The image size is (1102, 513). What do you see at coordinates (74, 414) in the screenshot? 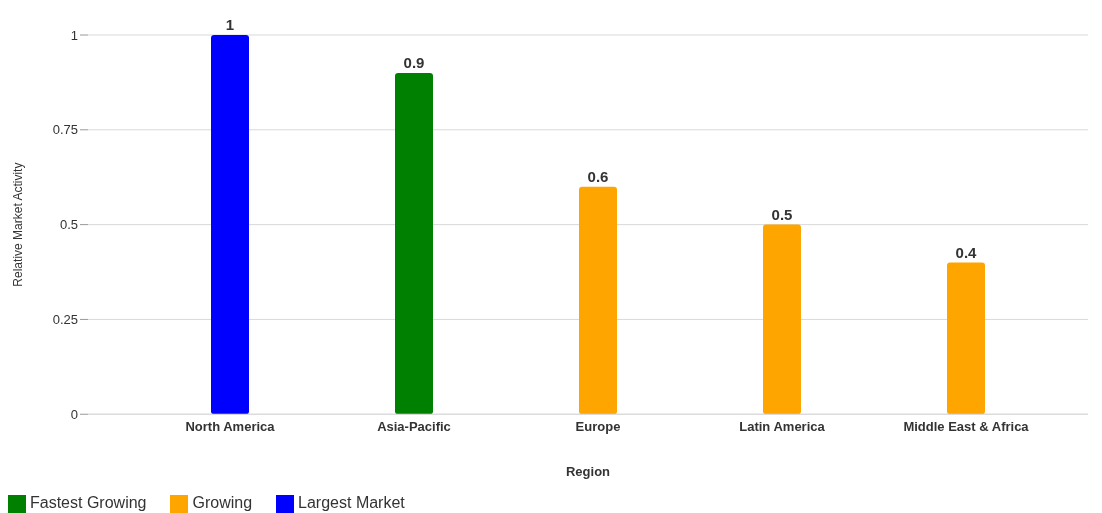
I see `y-tick-label: 0` at bounding box center [74, 414].